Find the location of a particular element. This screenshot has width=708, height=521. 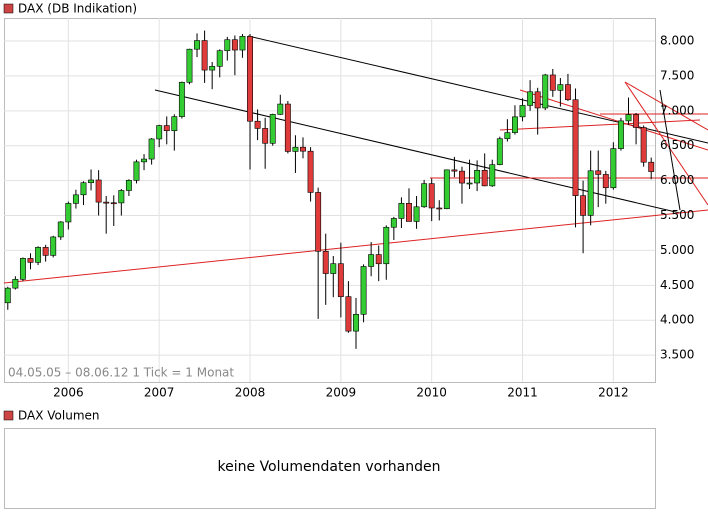

x-tick-label: 2008 is located at coordinates (250, 393).